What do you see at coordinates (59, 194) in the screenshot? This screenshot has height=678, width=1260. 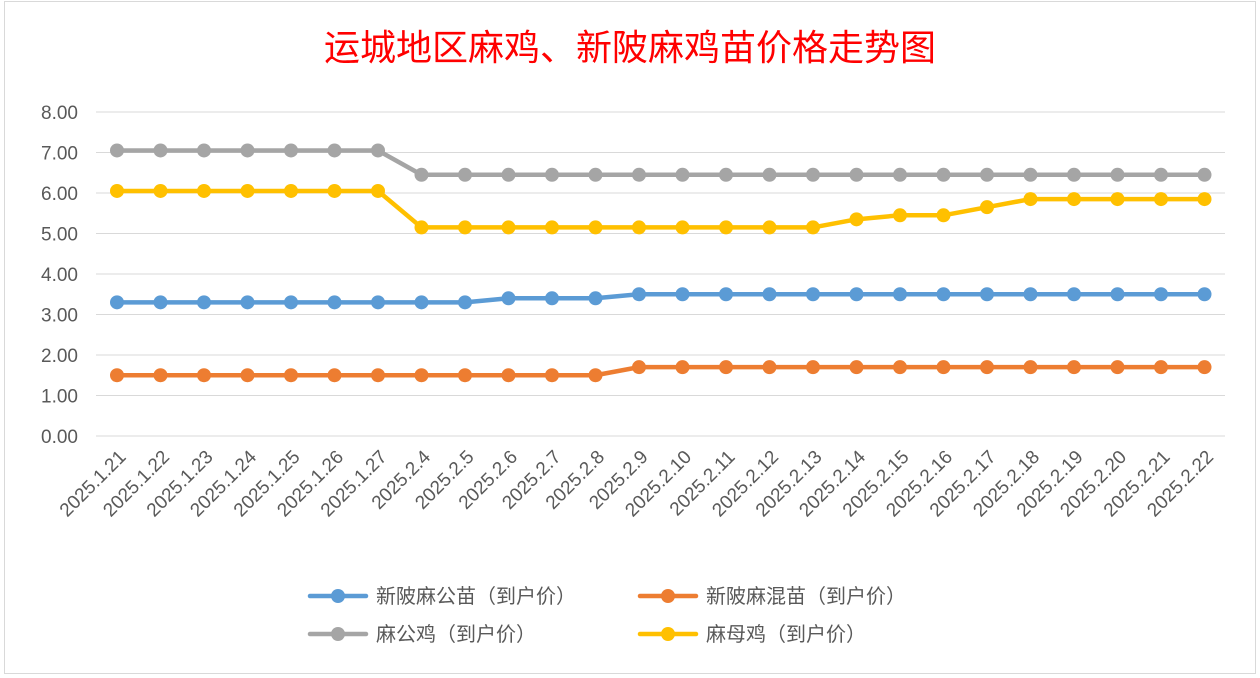 I see `y-tick-label: 6.00` at bounding box center [59, 194].